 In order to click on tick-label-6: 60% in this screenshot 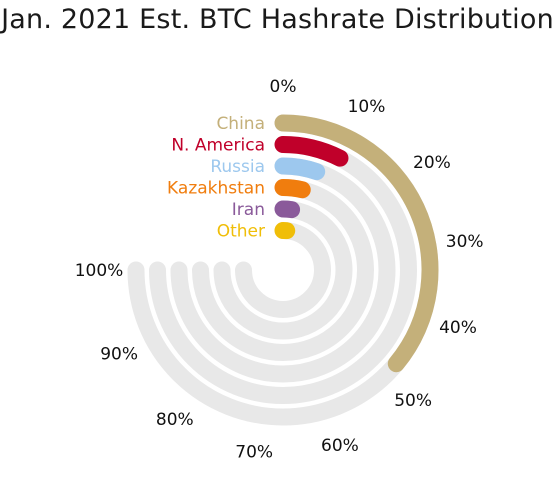, I will do `click(340, 446)`.